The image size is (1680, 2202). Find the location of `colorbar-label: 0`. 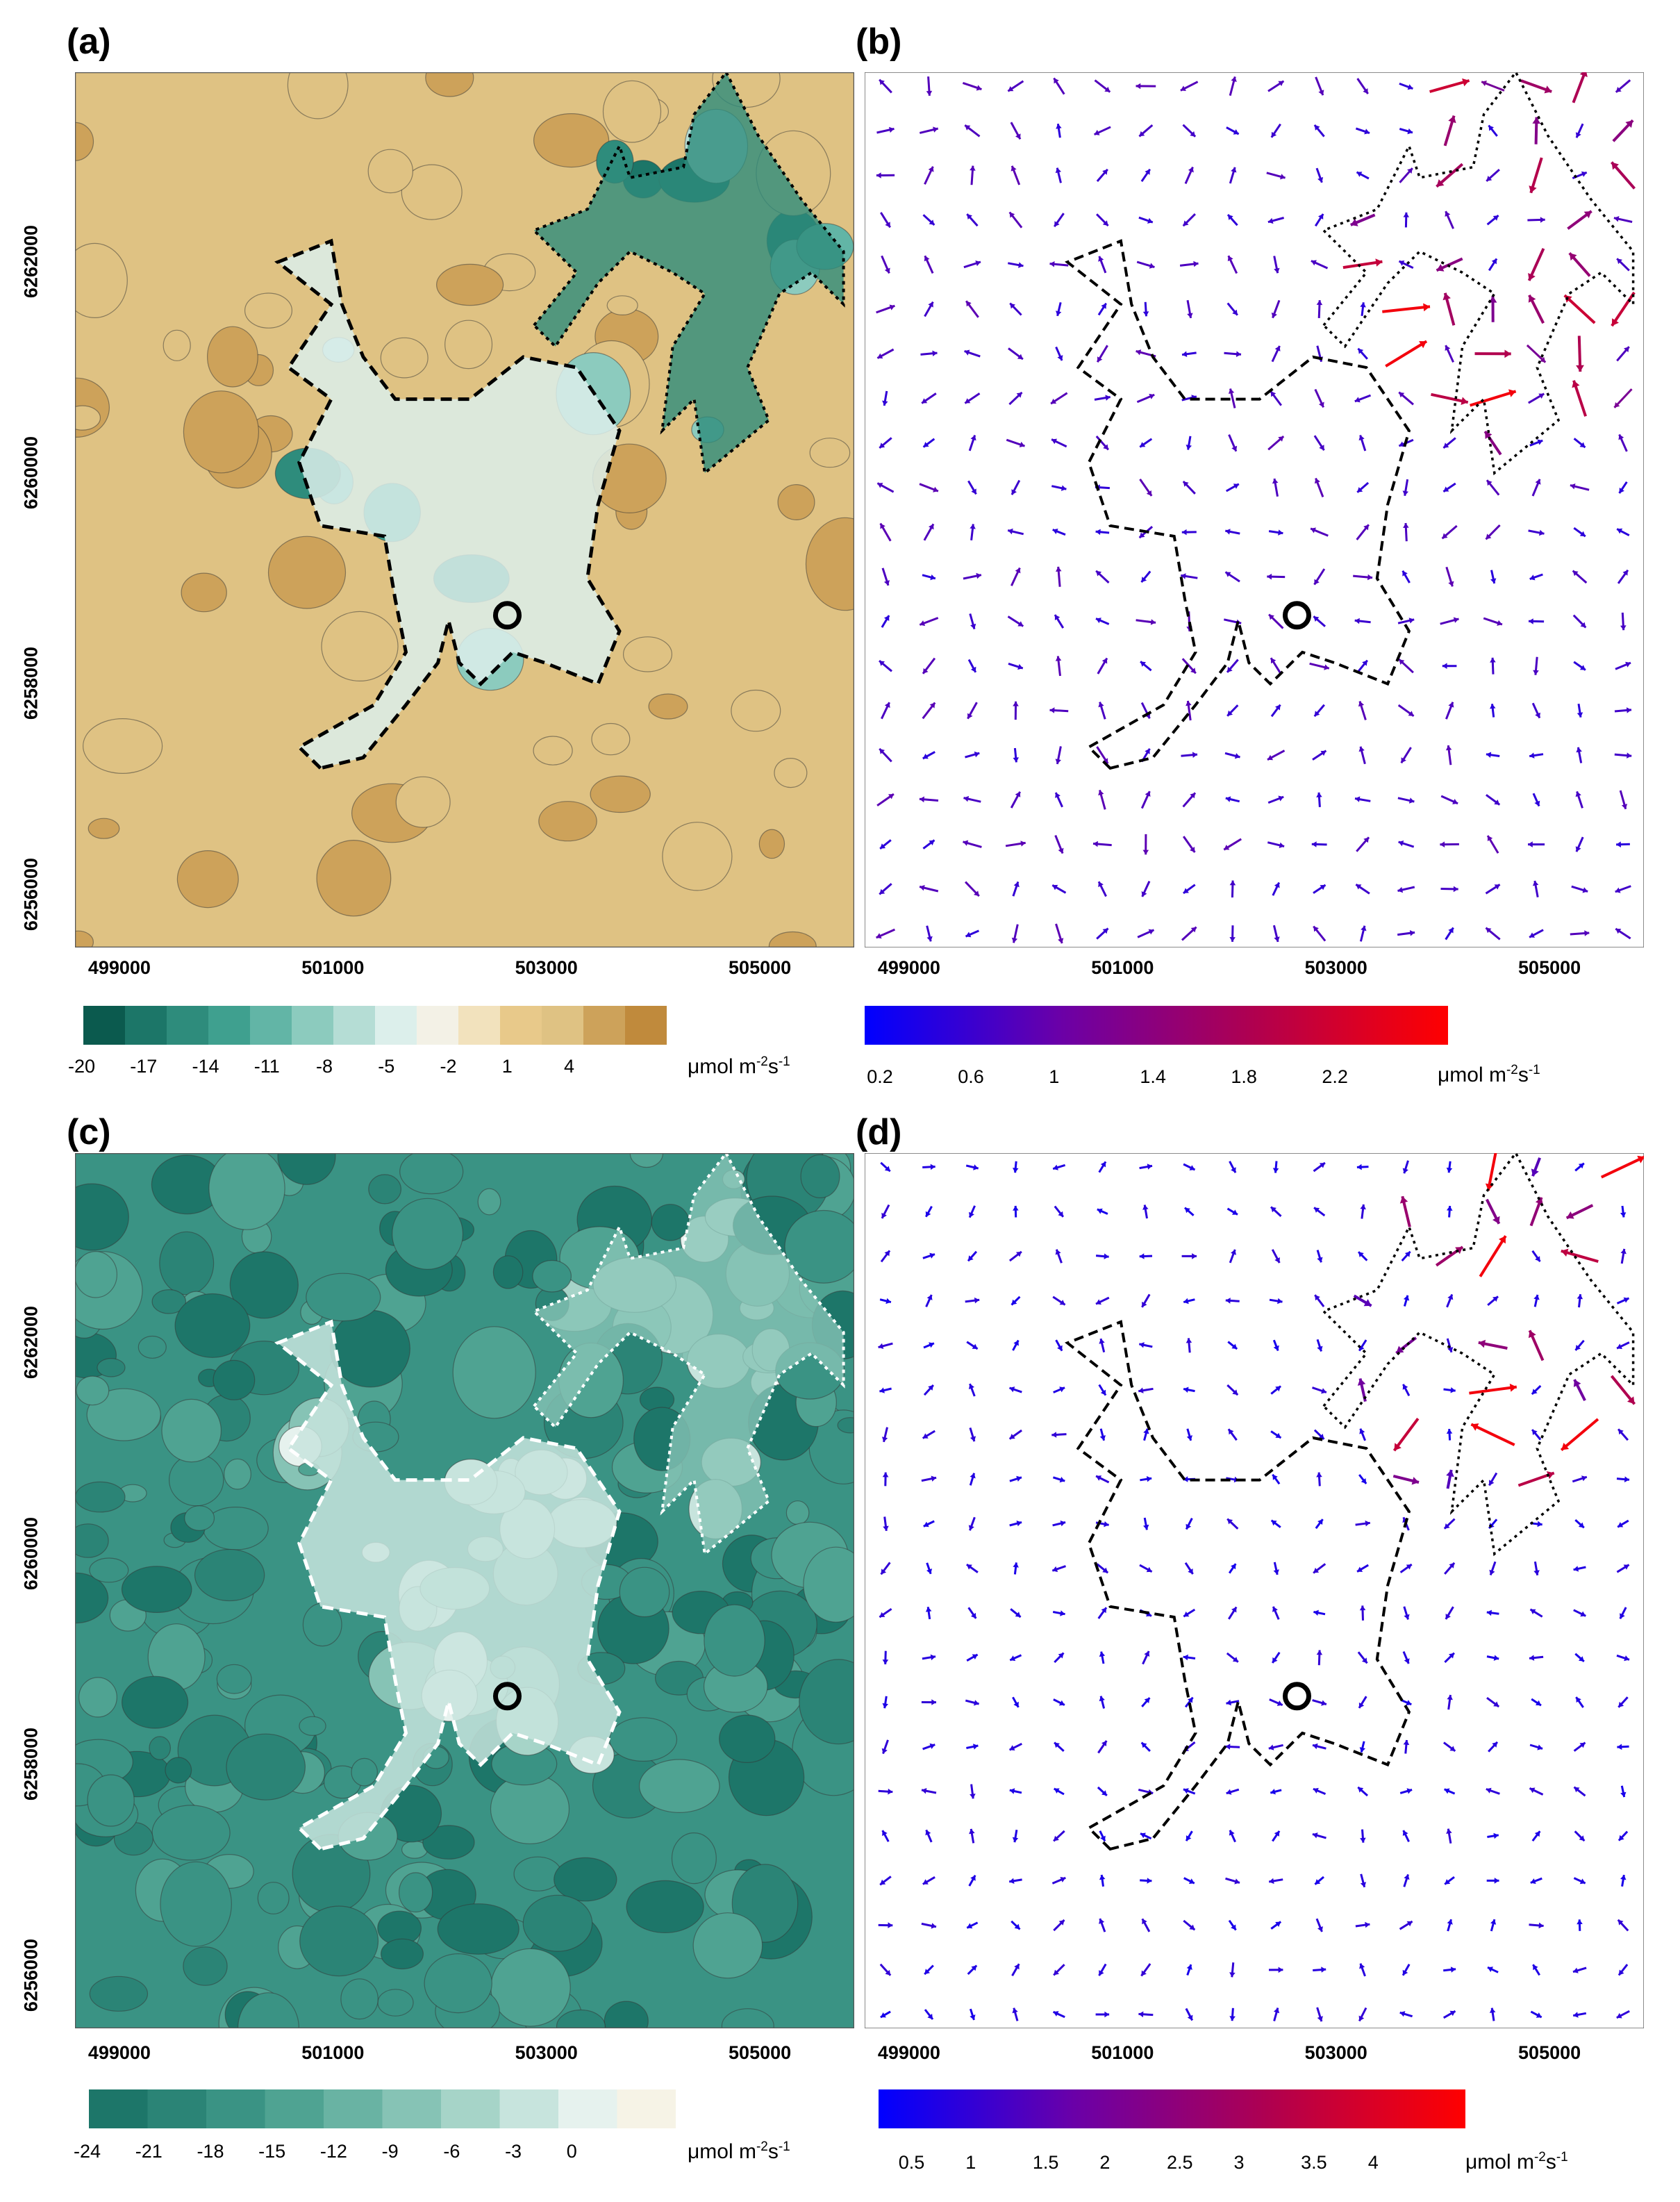

colorbar-label: 0 is located at coordinates (571, 2151).